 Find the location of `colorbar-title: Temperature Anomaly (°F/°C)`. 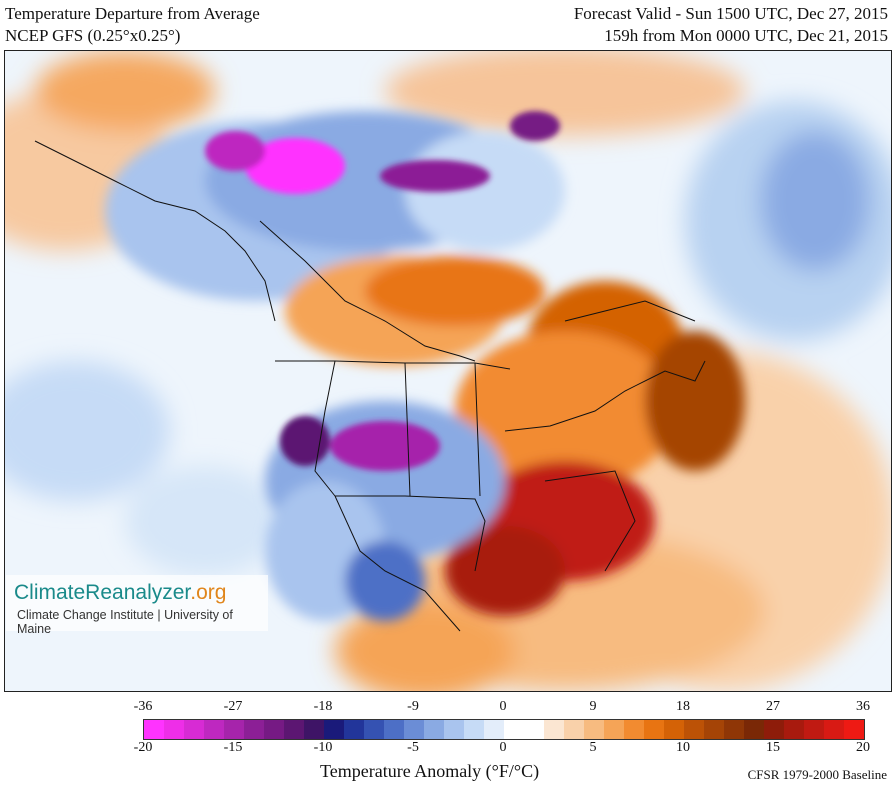

colorbar-title: Temperature Anomaly (°F/°C) is located at coordinates (430, 771).